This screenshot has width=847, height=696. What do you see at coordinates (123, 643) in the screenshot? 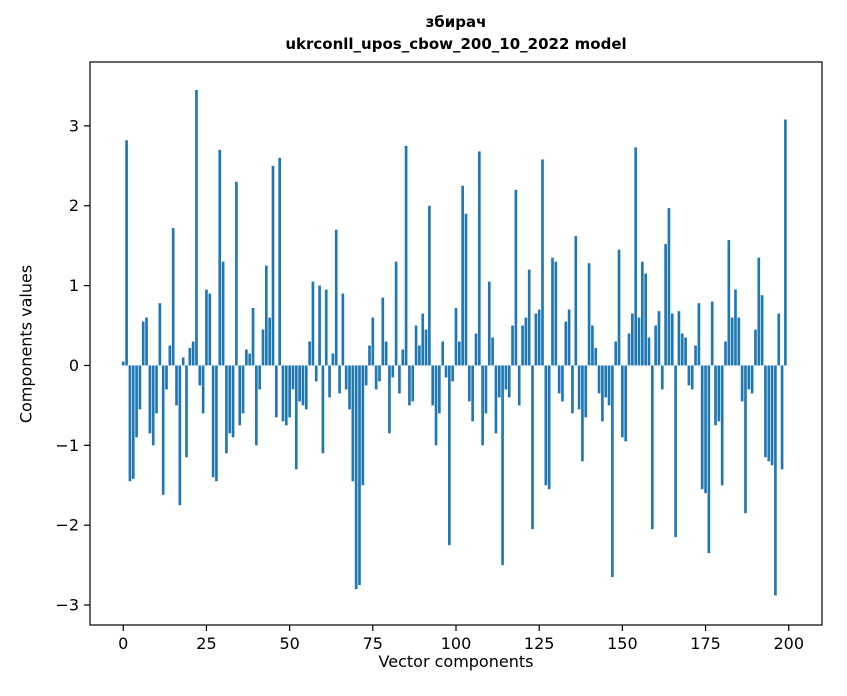
I see `x-tick-label: 0` at bounding box center [123, 643].